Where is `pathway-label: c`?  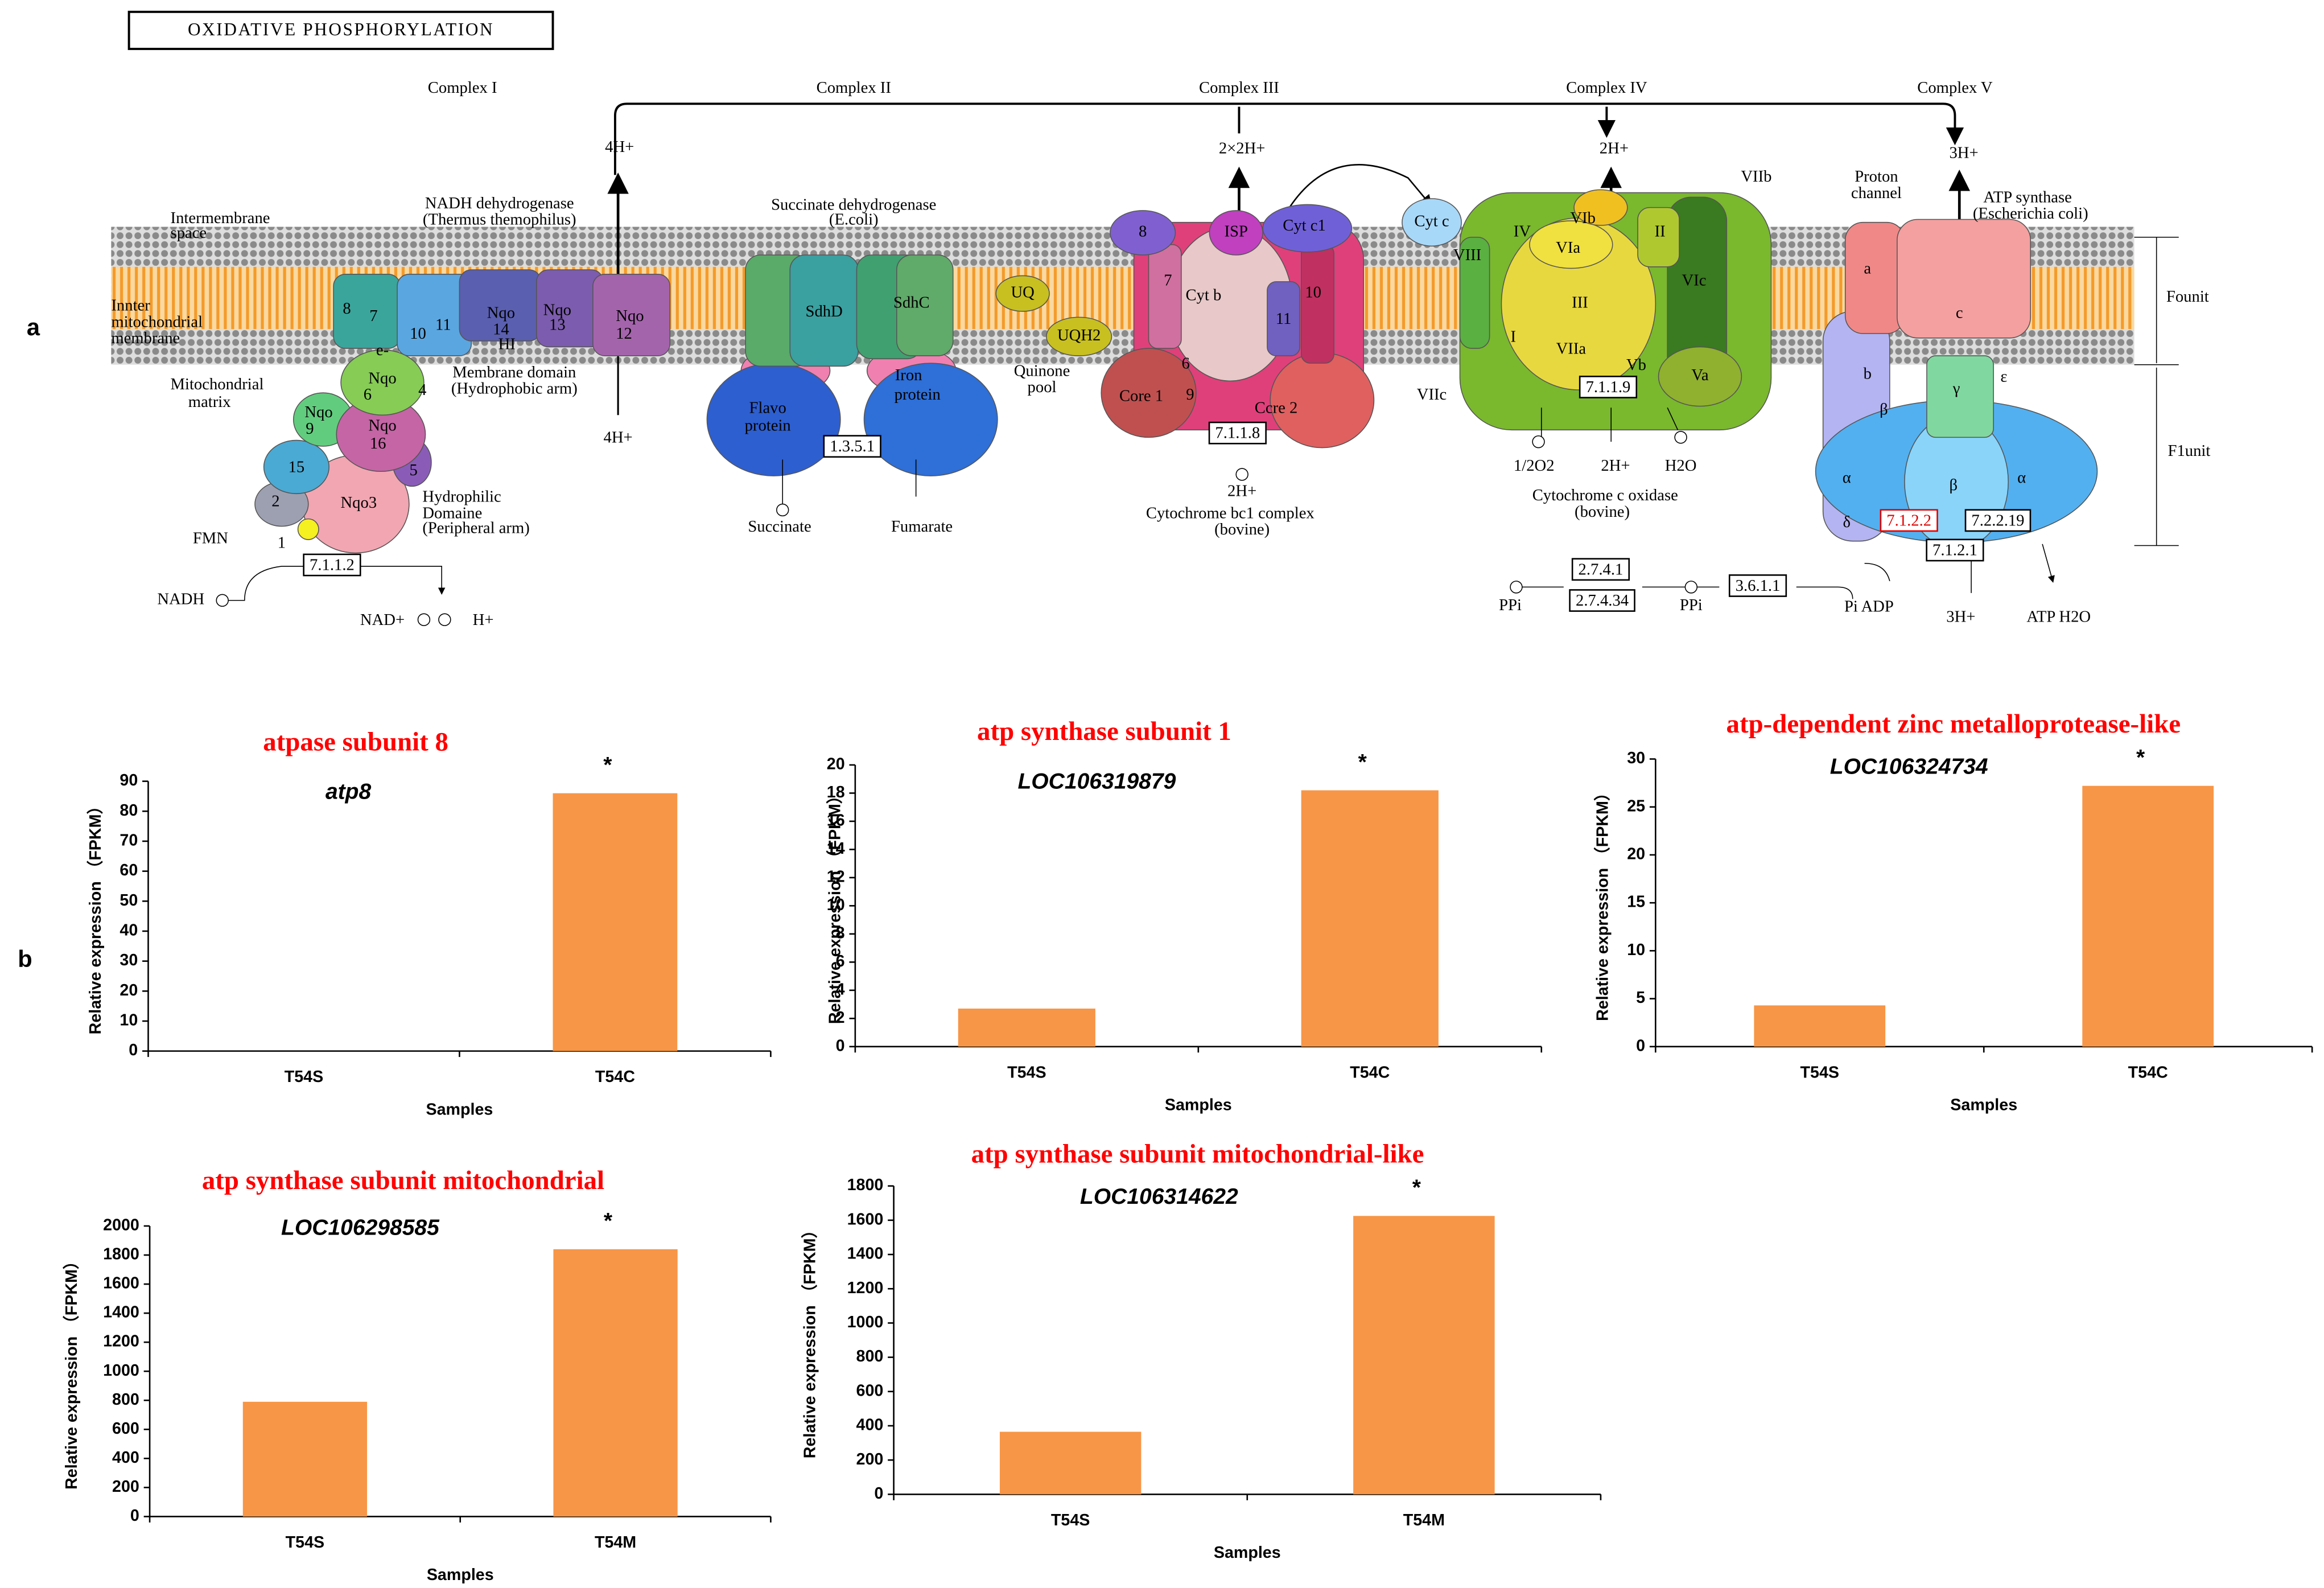
pathway-label: c is located at coordinates (1959, 313).